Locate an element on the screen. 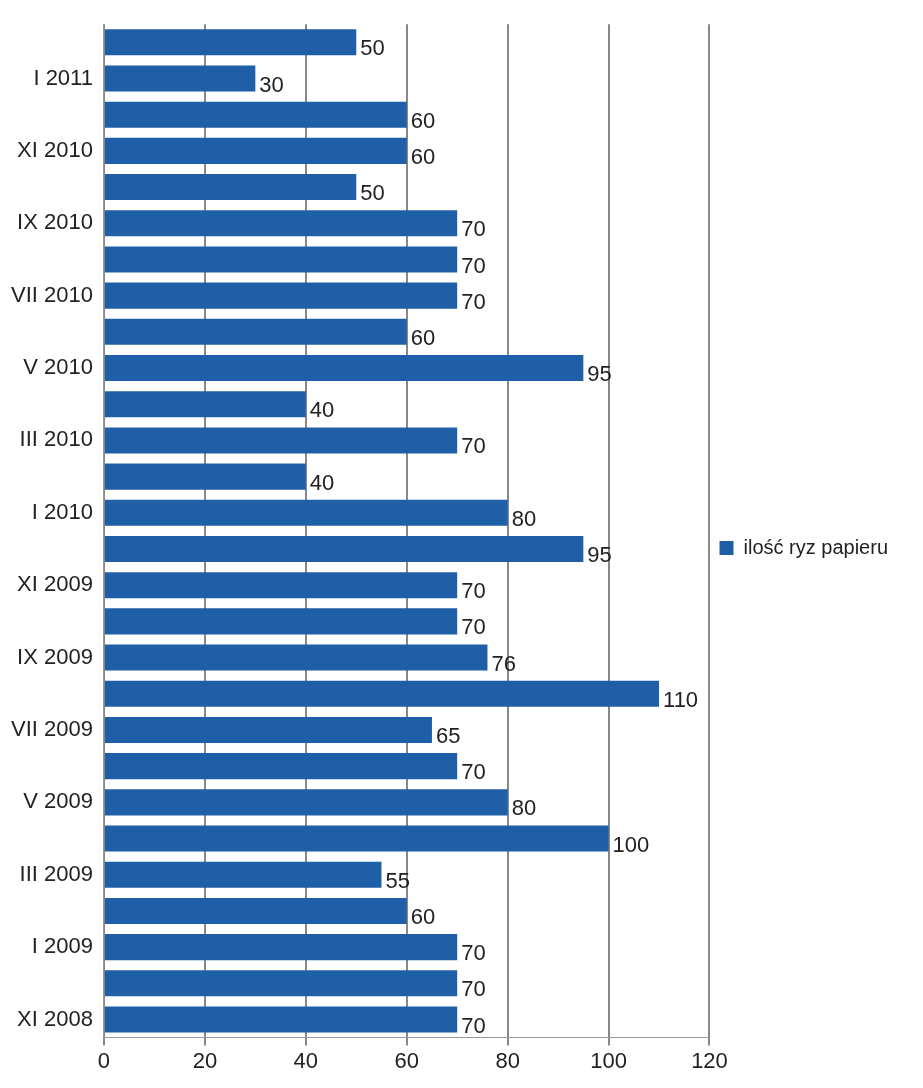 The image size is (923, 1088). y-tick-label: XI 2010 is located at coordinates (55, 149).